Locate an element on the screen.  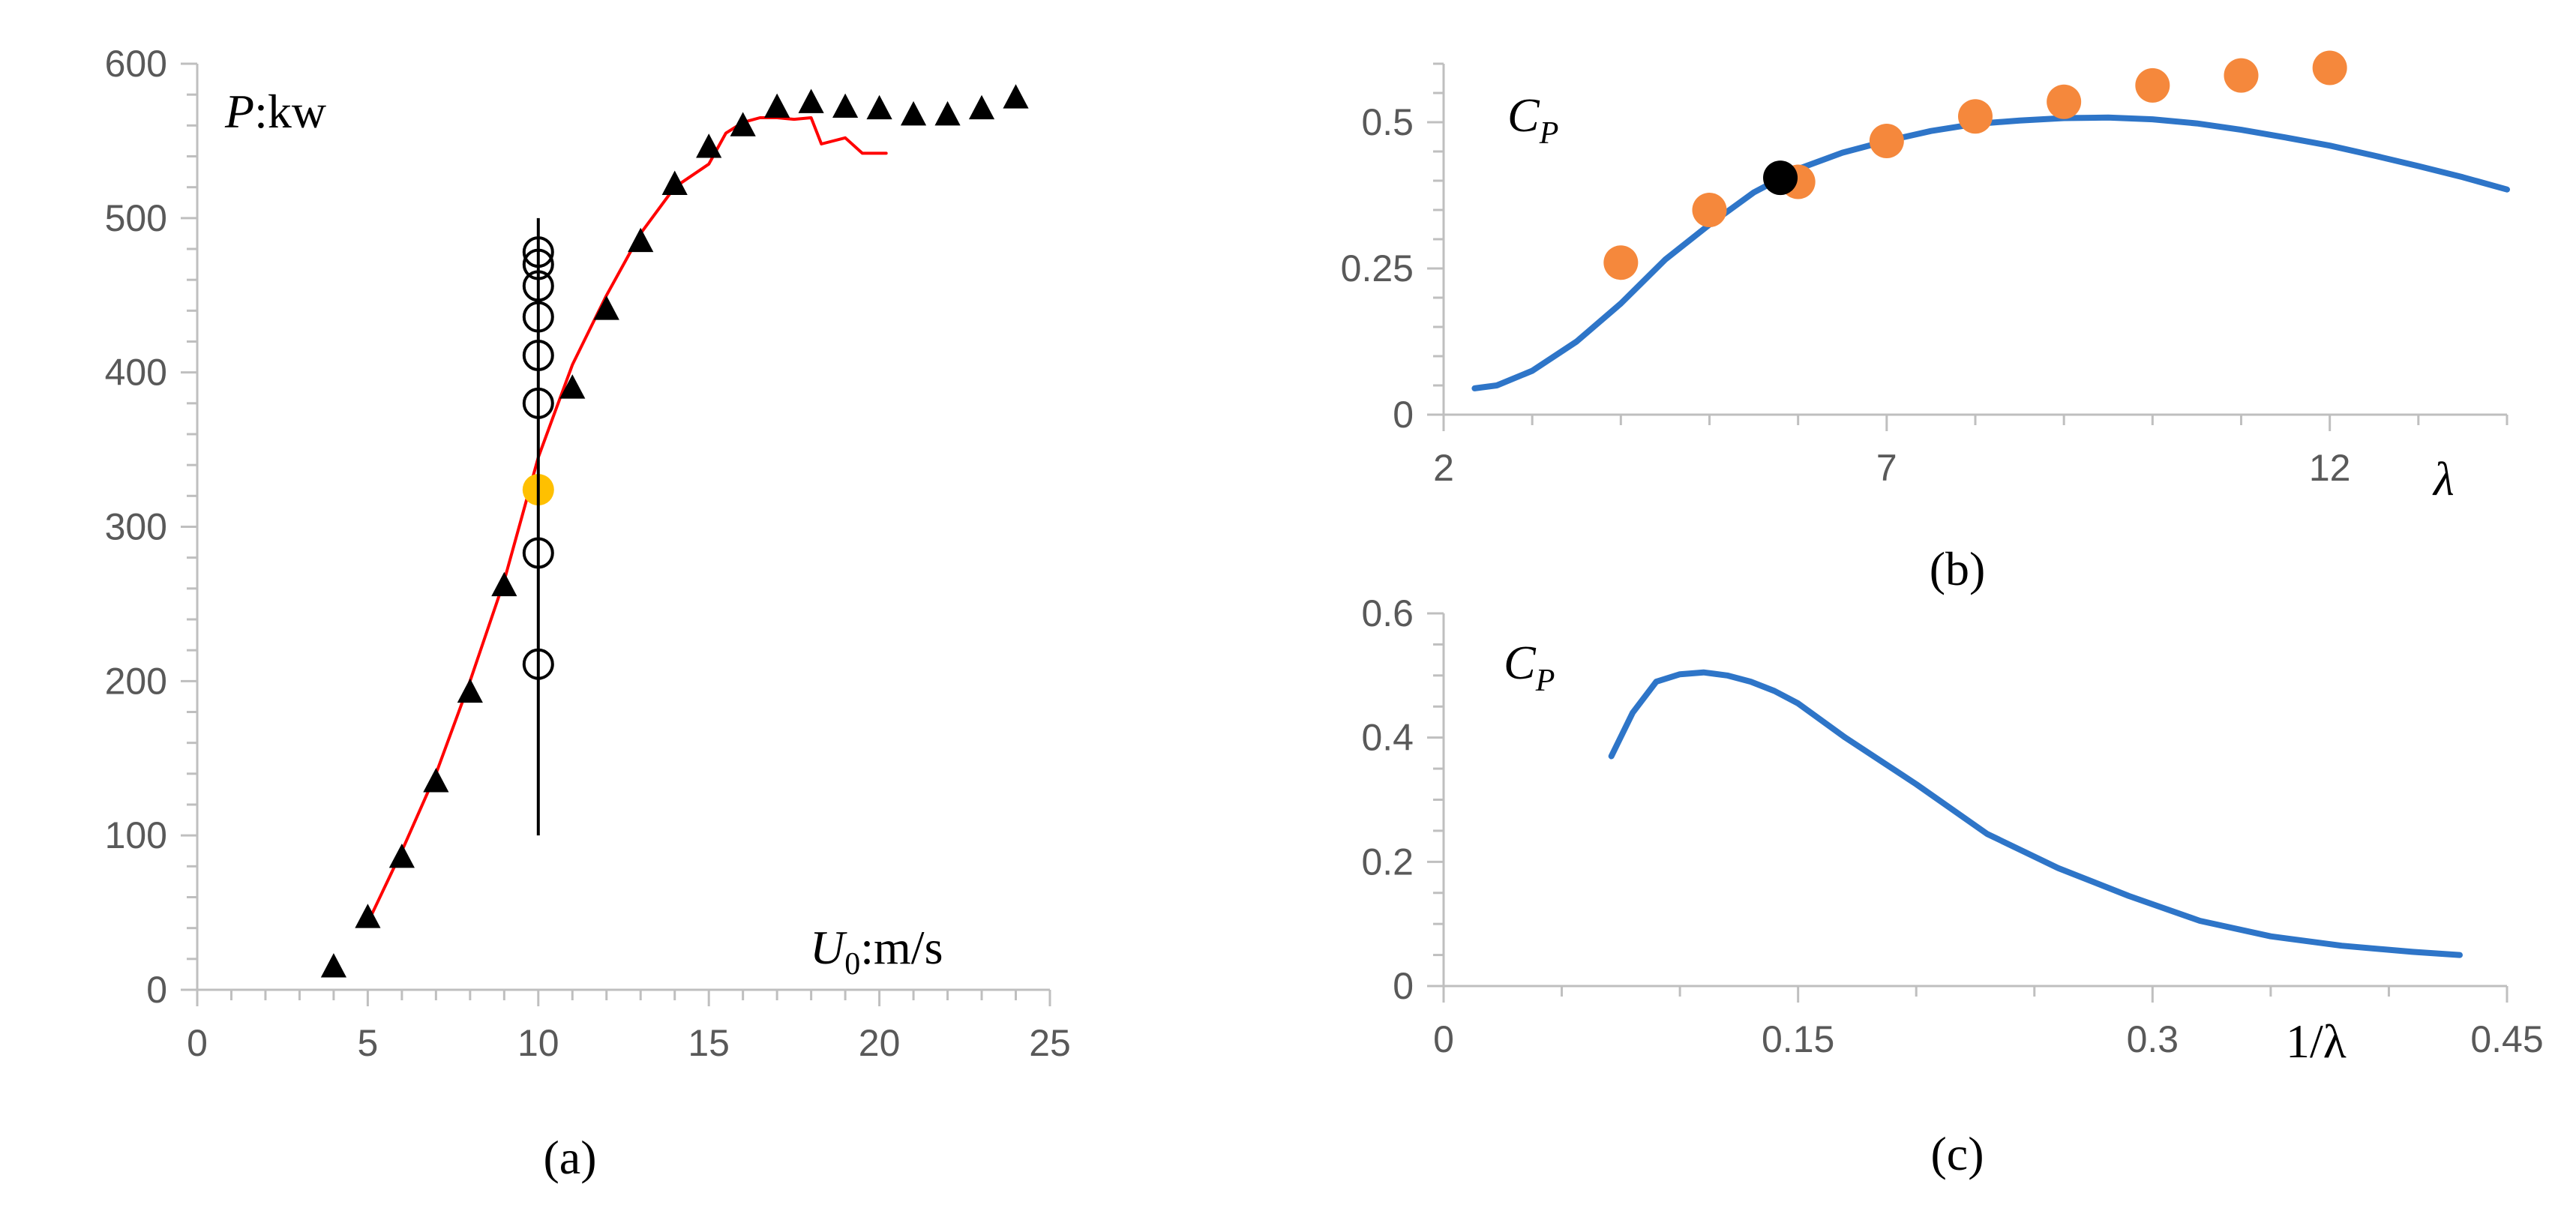
y-tick-label: 400 is located at coordinates (136, 373).